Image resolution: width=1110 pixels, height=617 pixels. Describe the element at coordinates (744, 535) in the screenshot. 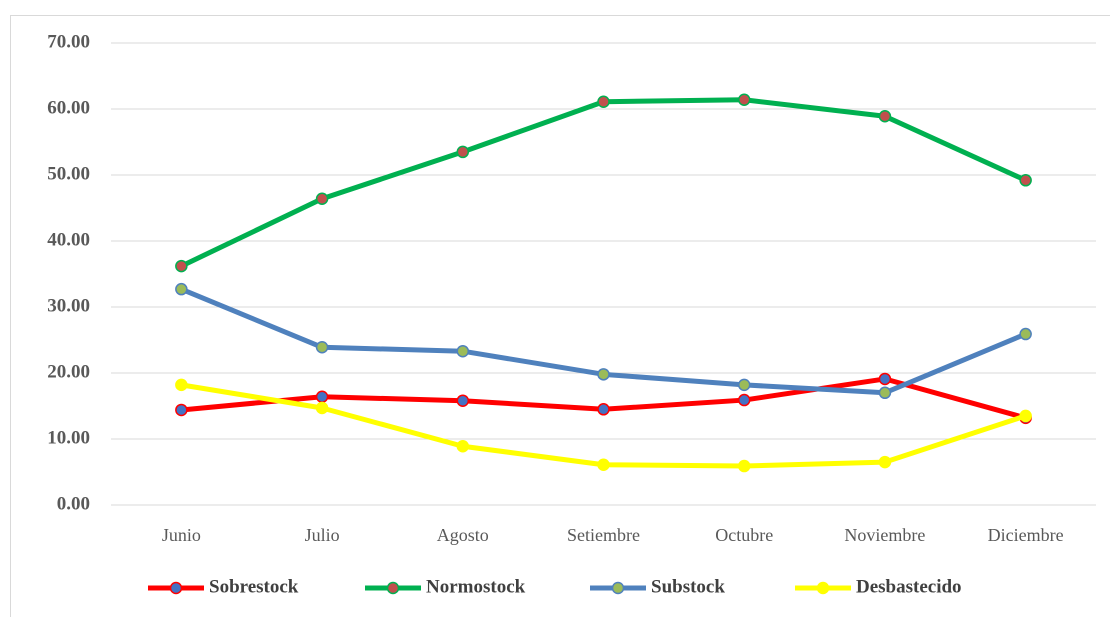

I see `x-tick-label: Octubre` at that location.